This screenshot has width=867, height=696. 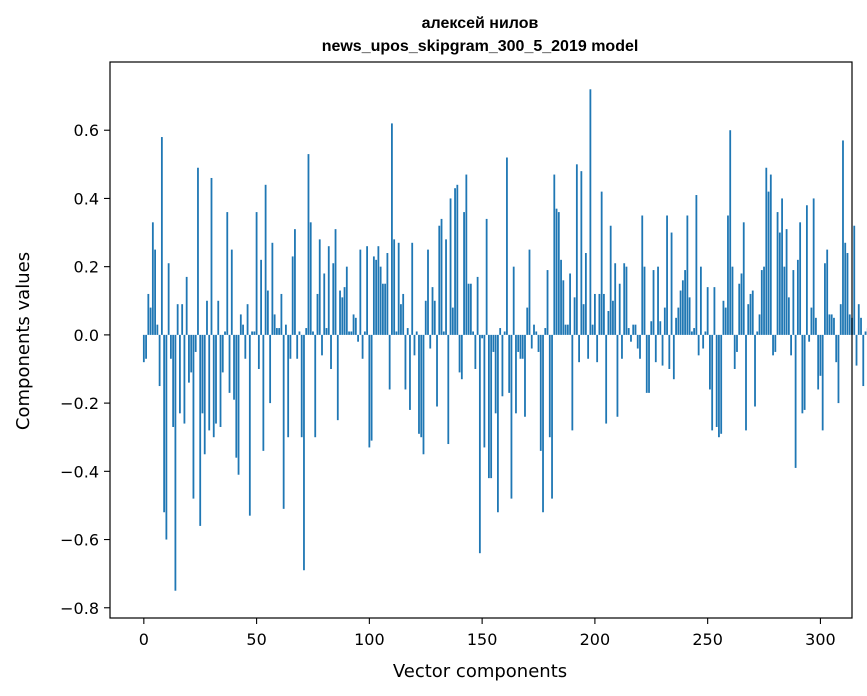 I want to click on y-tick-label: 0.0, so click(x=86, y=335).